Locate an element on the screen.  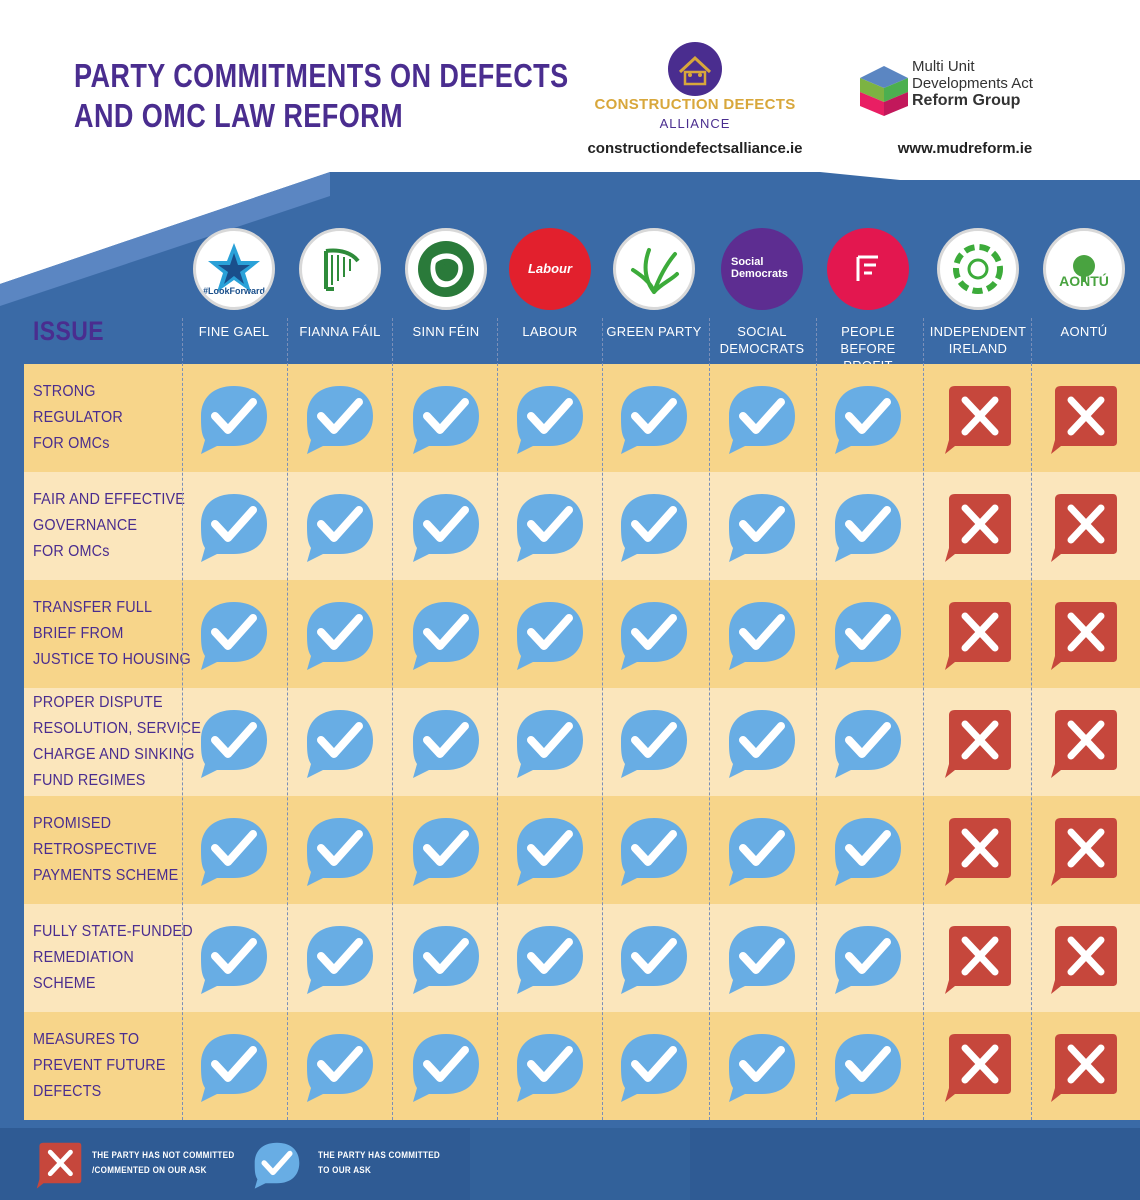
mud-url: www.mudreform.ie is located at coordinates (965, 148).